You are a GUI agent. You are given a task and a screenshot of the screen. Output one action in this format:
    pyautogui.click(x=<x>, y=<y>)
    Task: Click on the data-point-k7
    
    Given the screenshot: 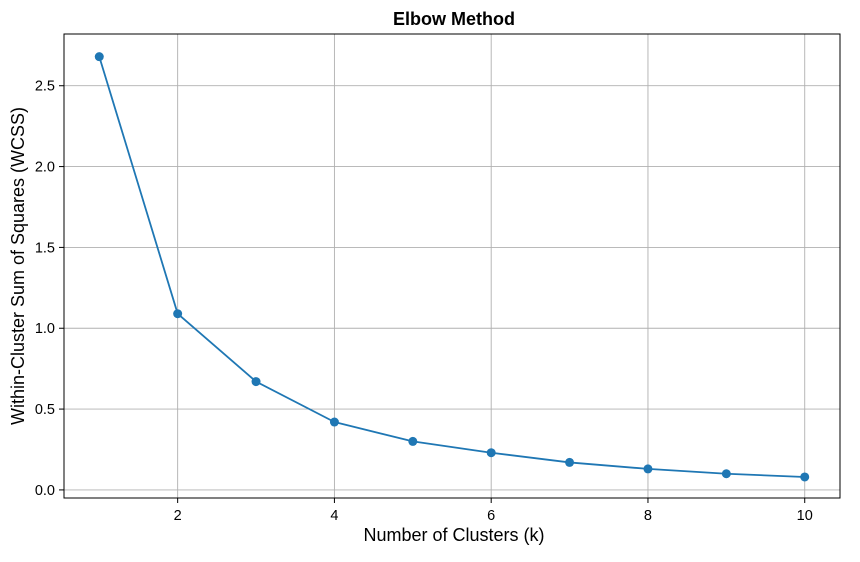 What is the action you would take?
    pyautogui.click(x=570, y=462)
    